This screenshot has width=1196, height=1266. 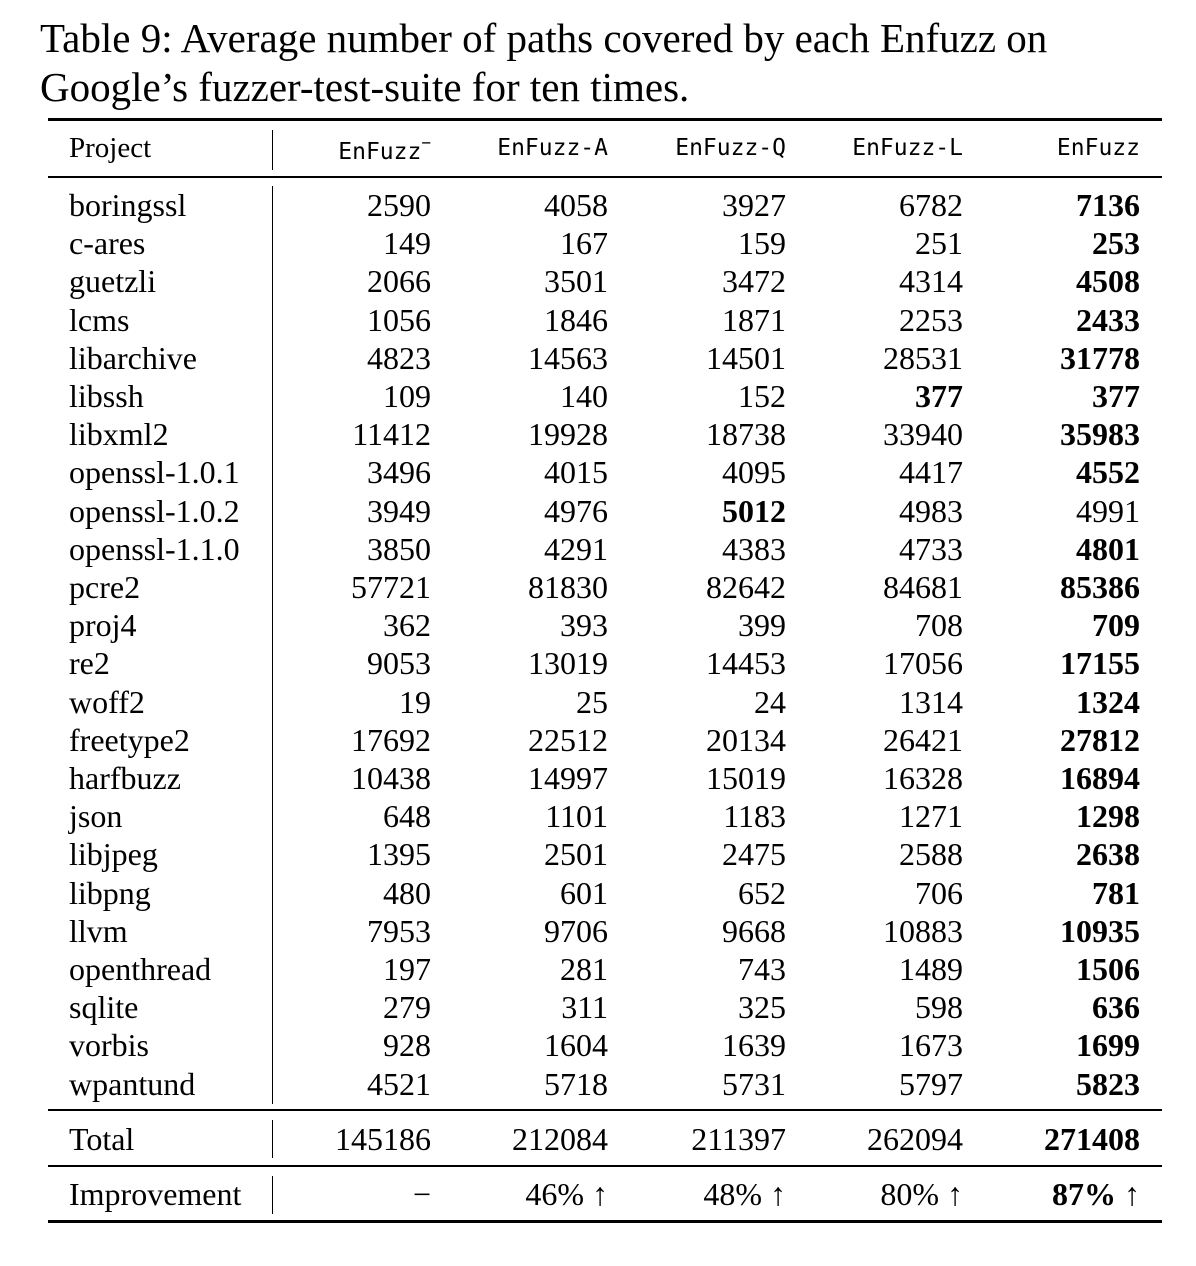 What do you see at coordinates (1116, 892) in the screenshot?
I see `path-count: 781` at bounding box center [1116, 892].